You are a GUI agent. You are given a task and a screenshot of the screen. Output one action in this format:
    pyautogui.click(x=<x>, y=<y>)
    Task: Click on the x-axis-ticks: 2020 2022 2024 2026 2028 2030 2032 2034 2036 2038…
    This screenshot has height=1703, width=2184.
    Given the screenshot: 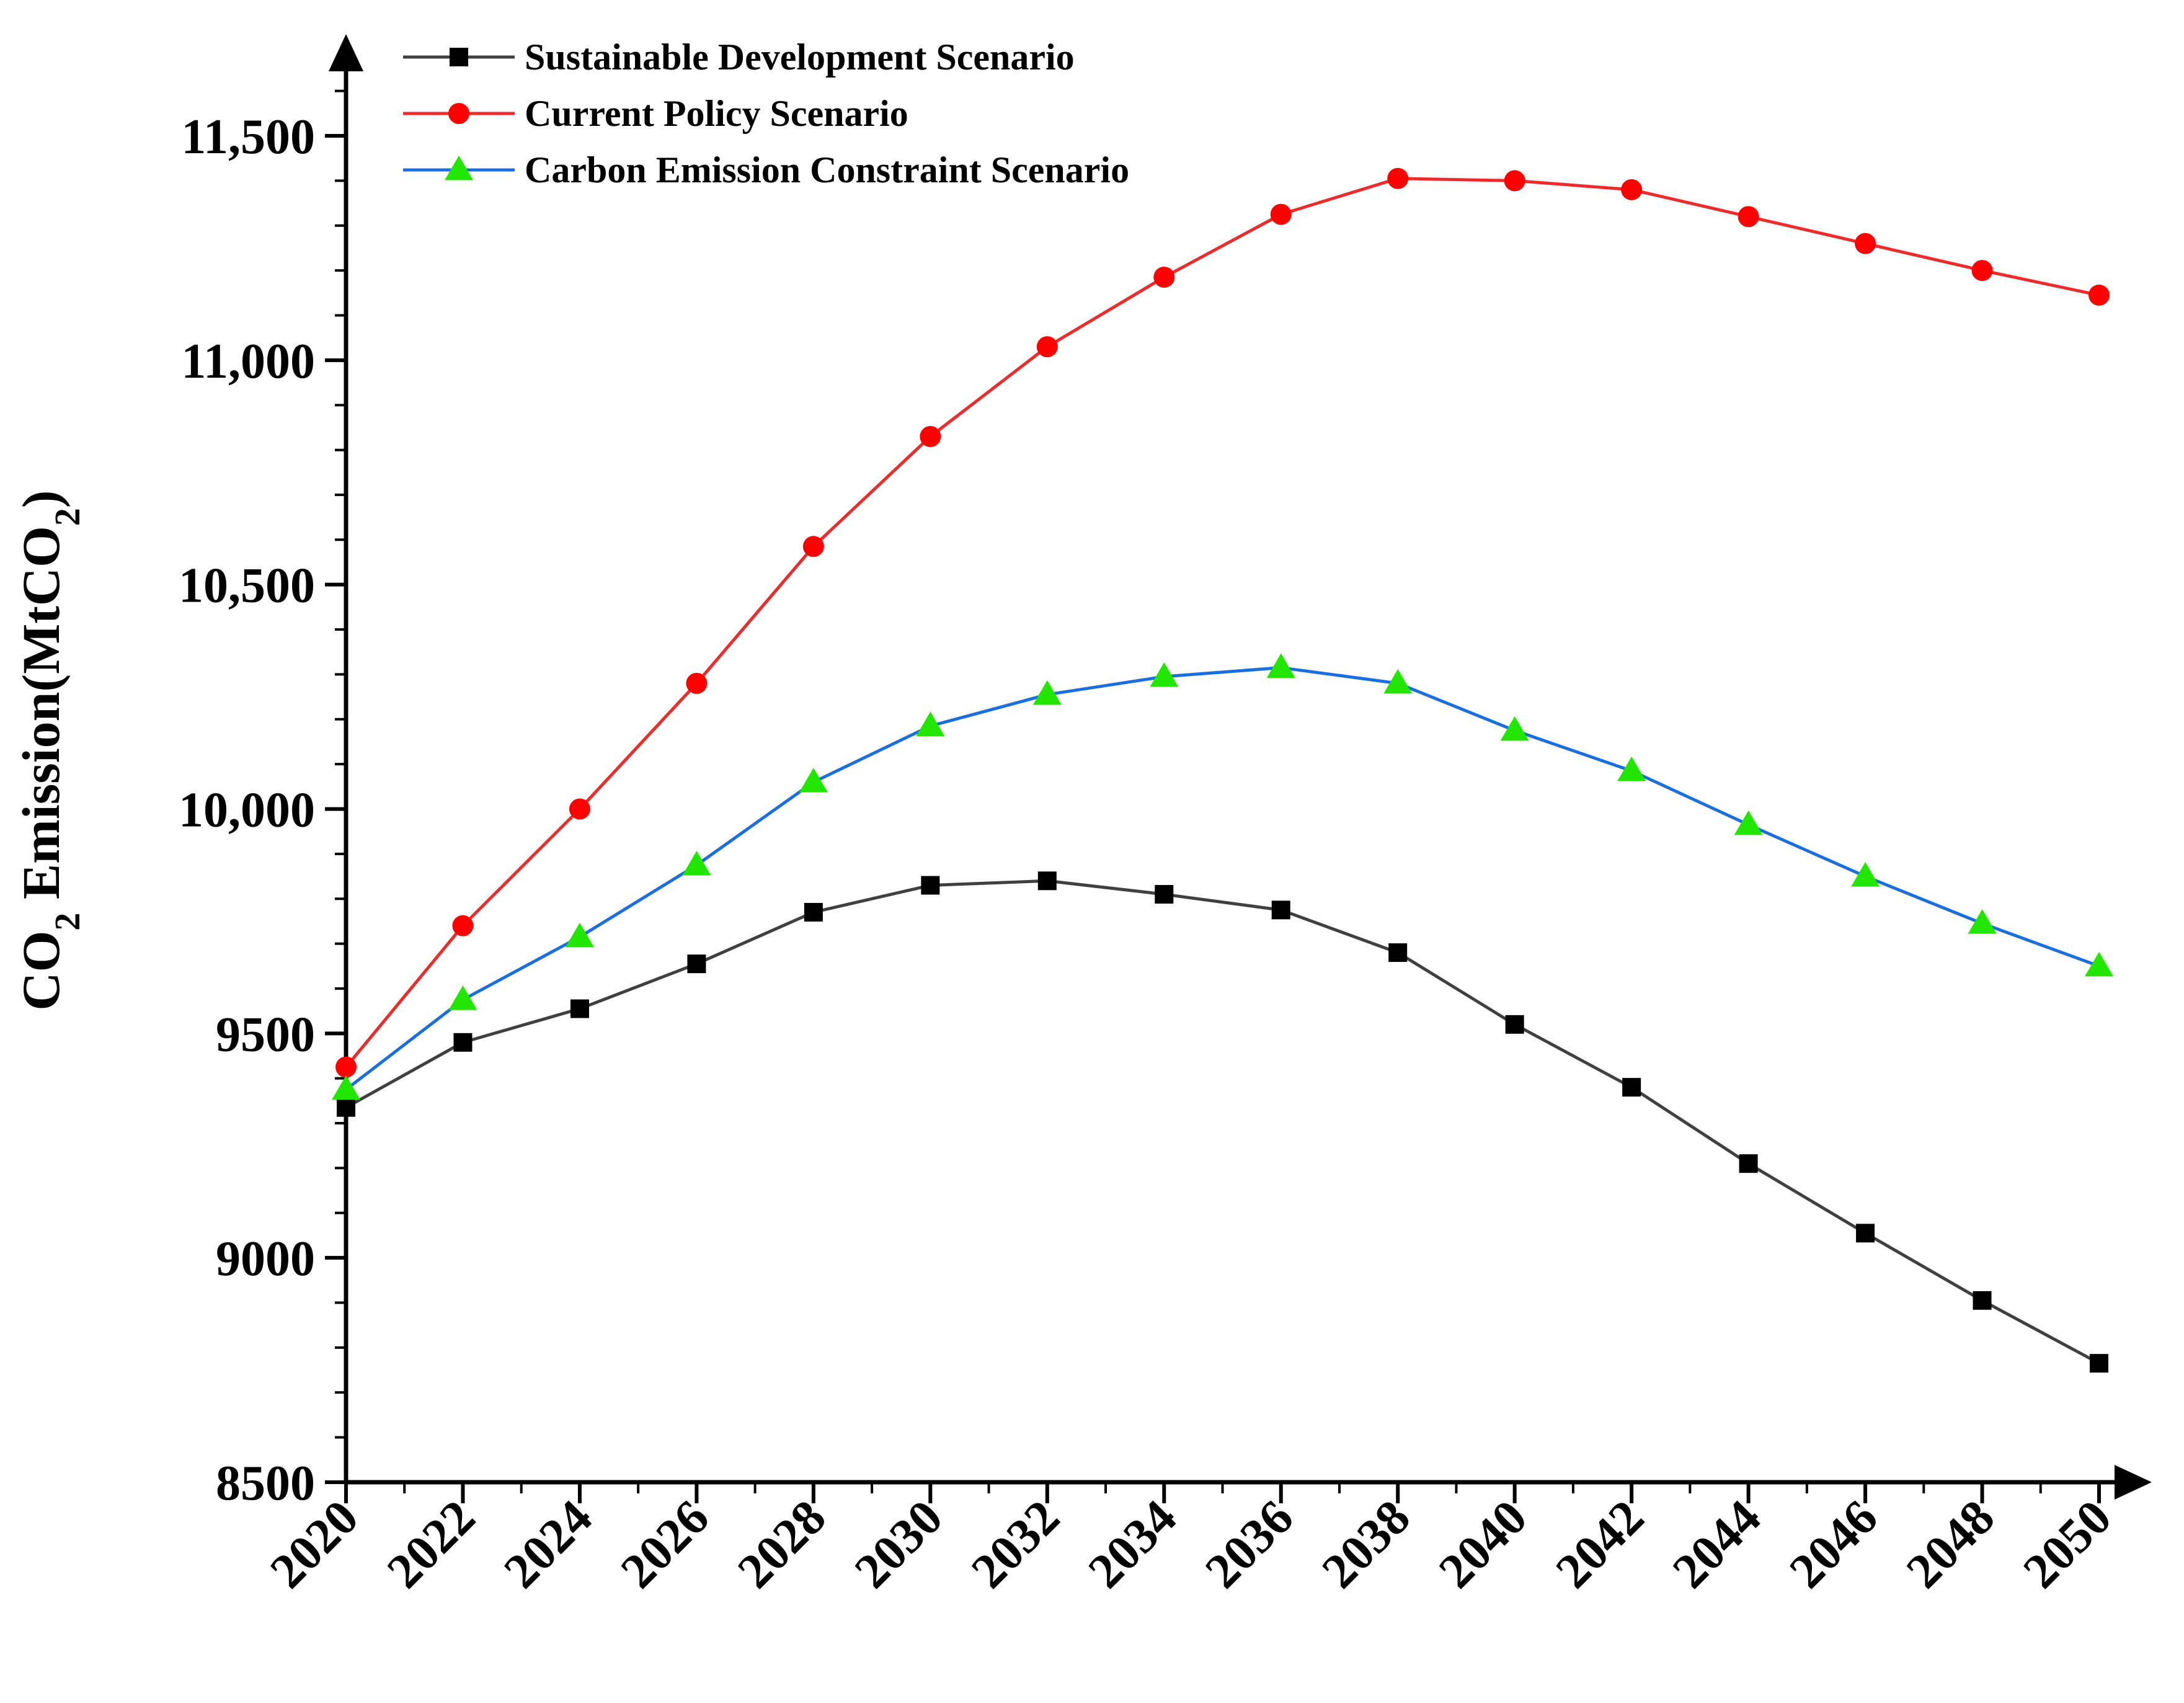 What is the action you would take?
    pyautogui.click(x=1191, y=1540)
    